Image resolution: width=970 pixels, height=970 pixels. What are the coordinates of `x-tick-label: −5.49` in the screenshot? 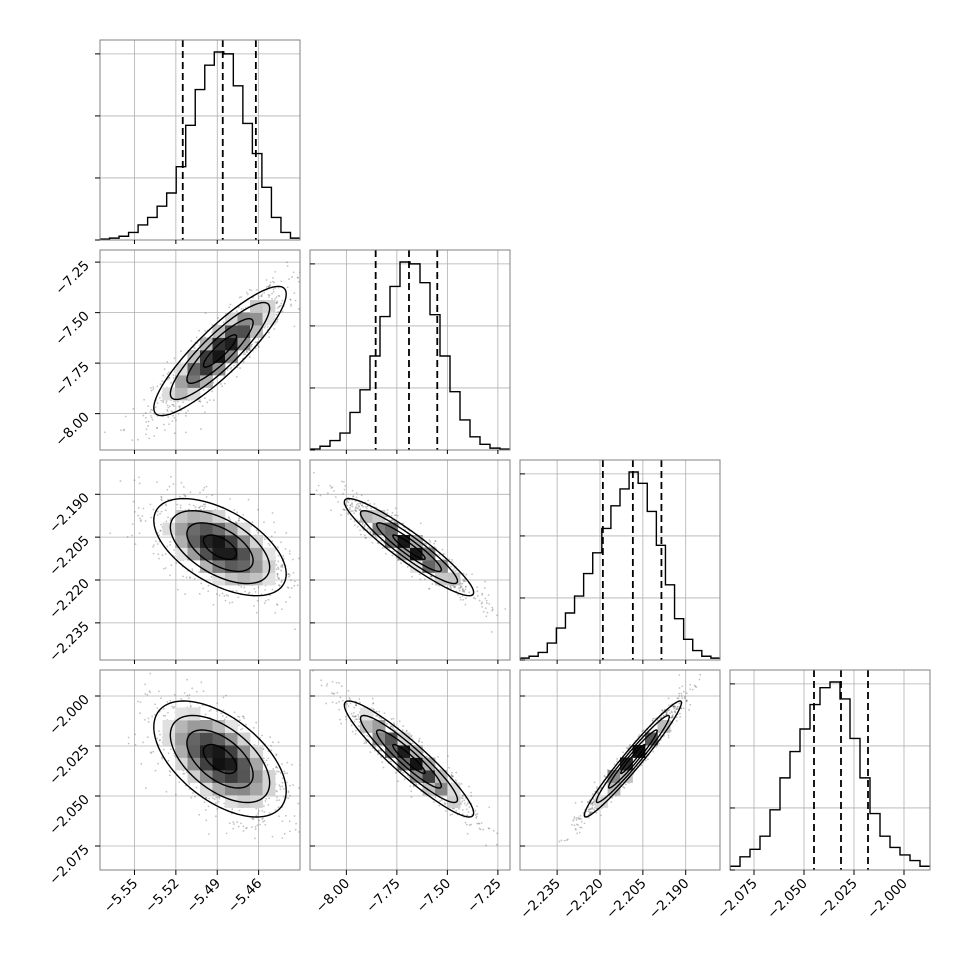 It's located at (203, 896).